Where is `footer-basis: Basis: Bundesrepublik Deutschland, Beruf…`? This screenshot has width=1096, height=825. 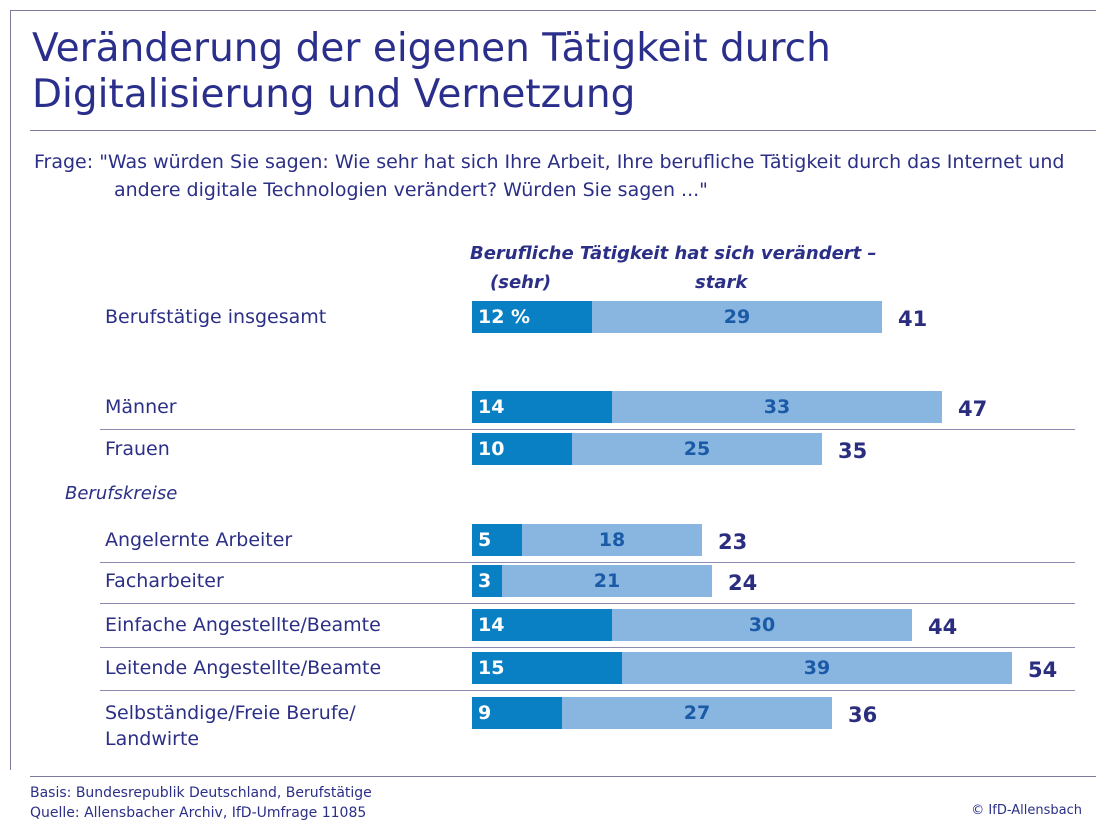
footer-basis: Basis: Bundesrepublik Deutschland, Beruf… is located at coordinates (201, 793).